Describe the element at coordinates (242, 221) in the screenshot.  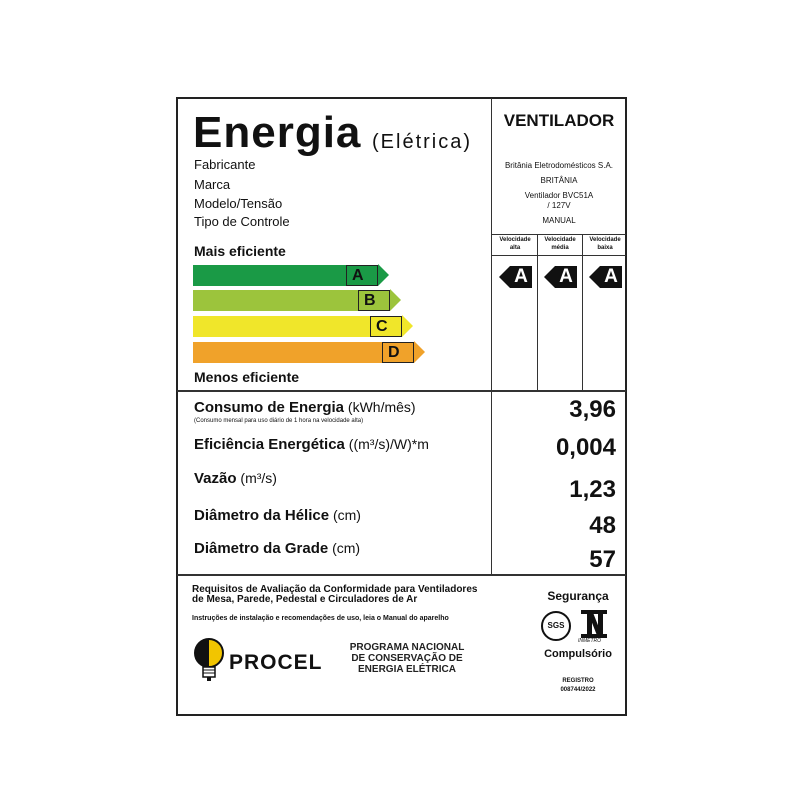
I see `field-label: Tipo de Controle` at that location.